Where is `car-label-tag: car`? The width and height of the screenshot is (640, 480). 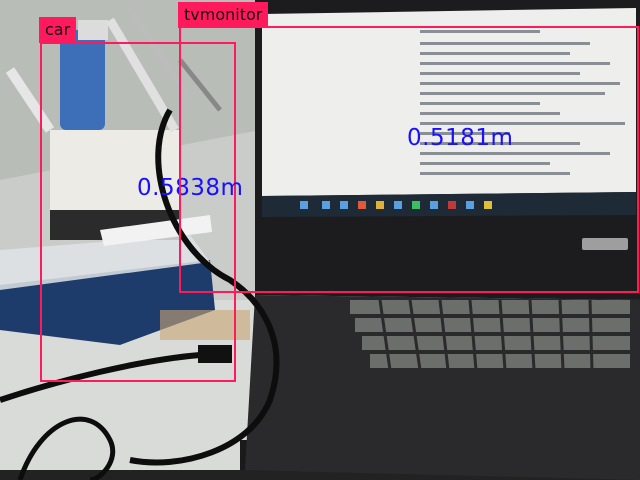 car-label-tag: car is located at coordinates (58, 30).